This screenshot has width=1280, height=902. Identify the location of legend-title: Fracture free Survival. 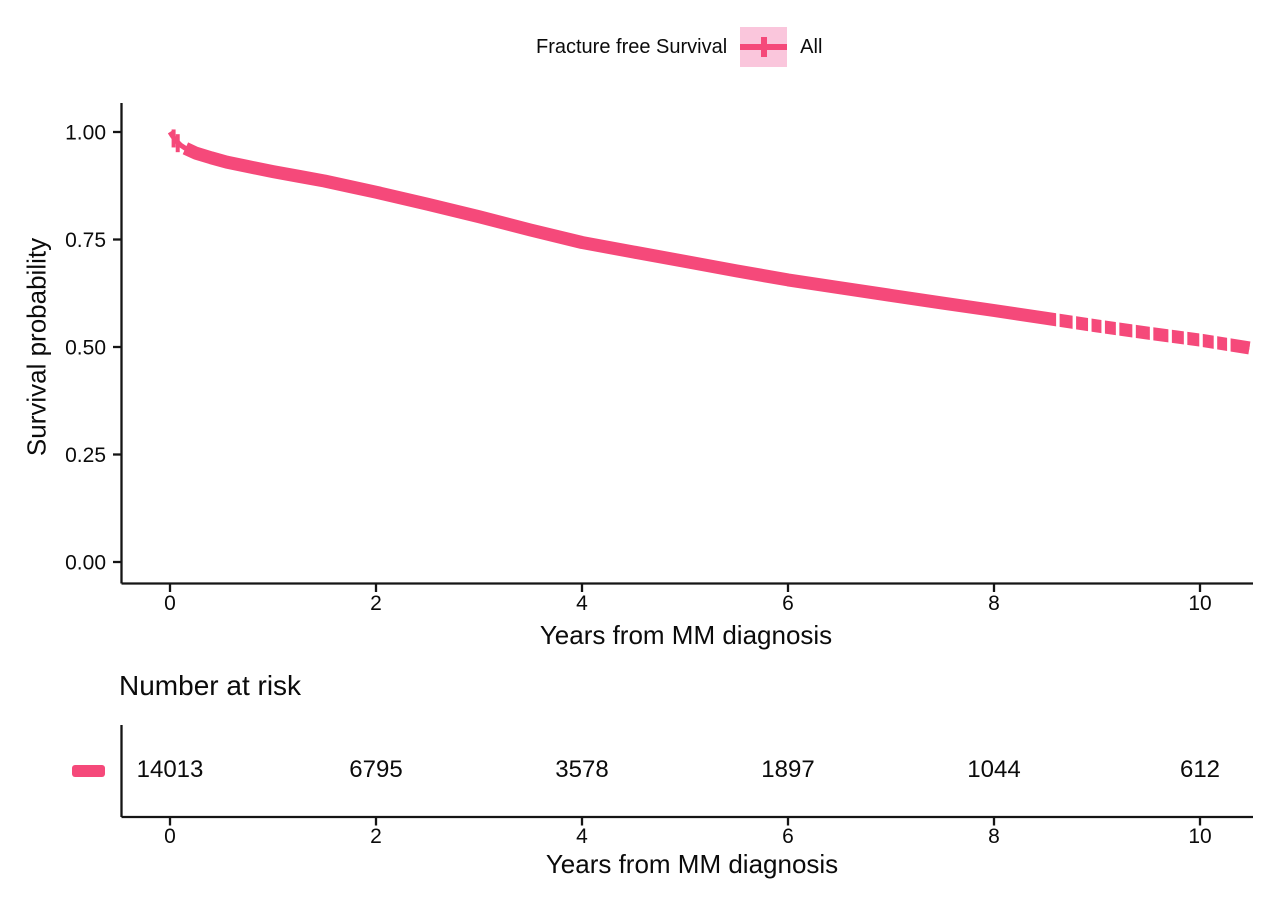
(632, 46).